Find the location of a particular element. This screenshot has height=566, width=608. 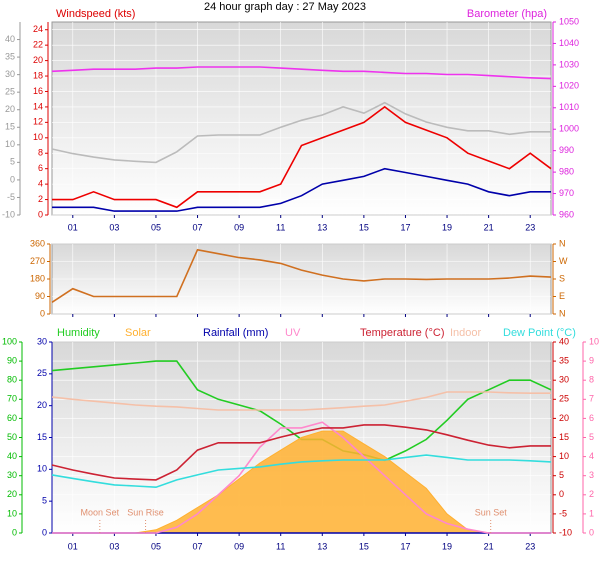

y-tick-label: 6 is located at coordinates (40, 168).